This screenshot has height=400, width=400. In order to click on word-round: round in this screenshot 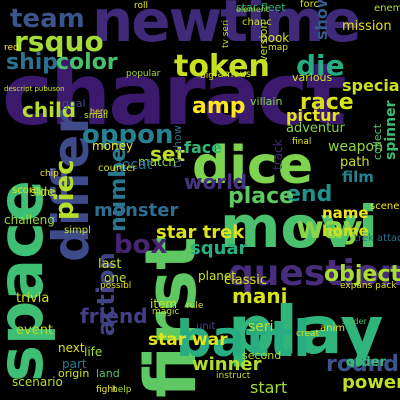, I will do `click(363, 364)`.